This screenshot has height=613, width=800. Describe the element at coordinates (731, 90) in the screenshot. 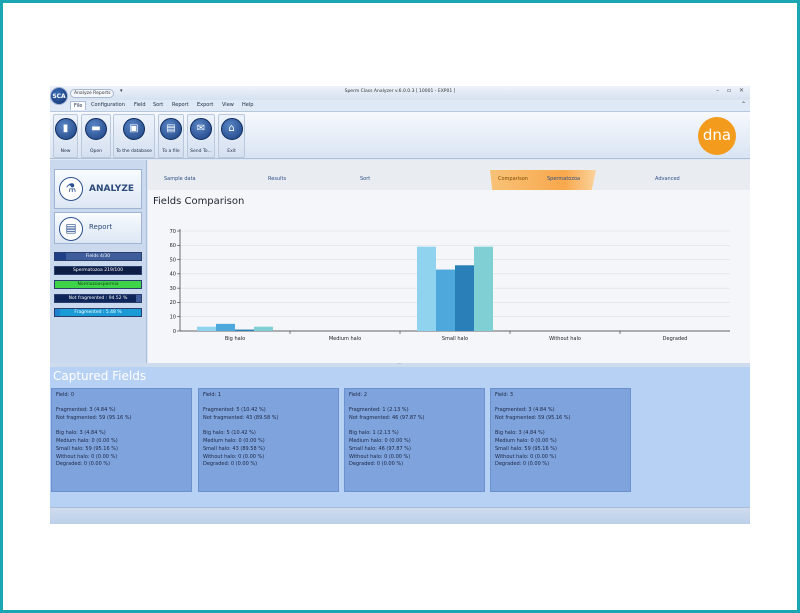

I see `window-controls: – ▫ ✕` at that location.